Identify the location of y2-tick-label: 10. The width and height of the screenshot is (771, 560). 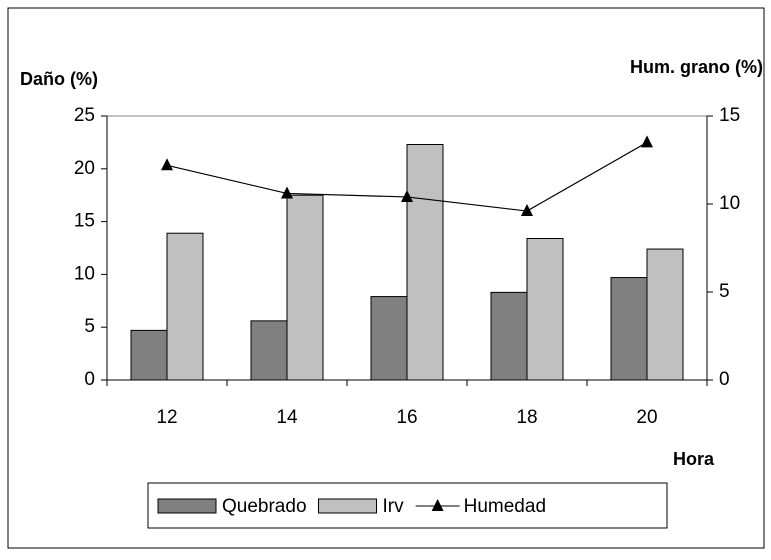
(729, 203).